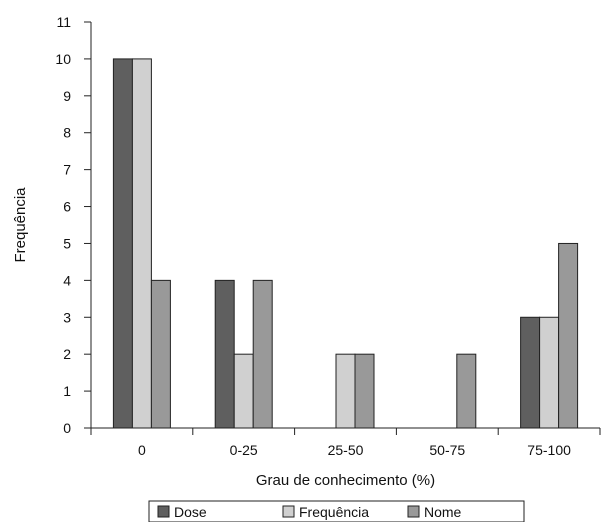 The height and width of the screenshot is (522, 605). I want to click on y-tick-label: 11, so click(63, 22).